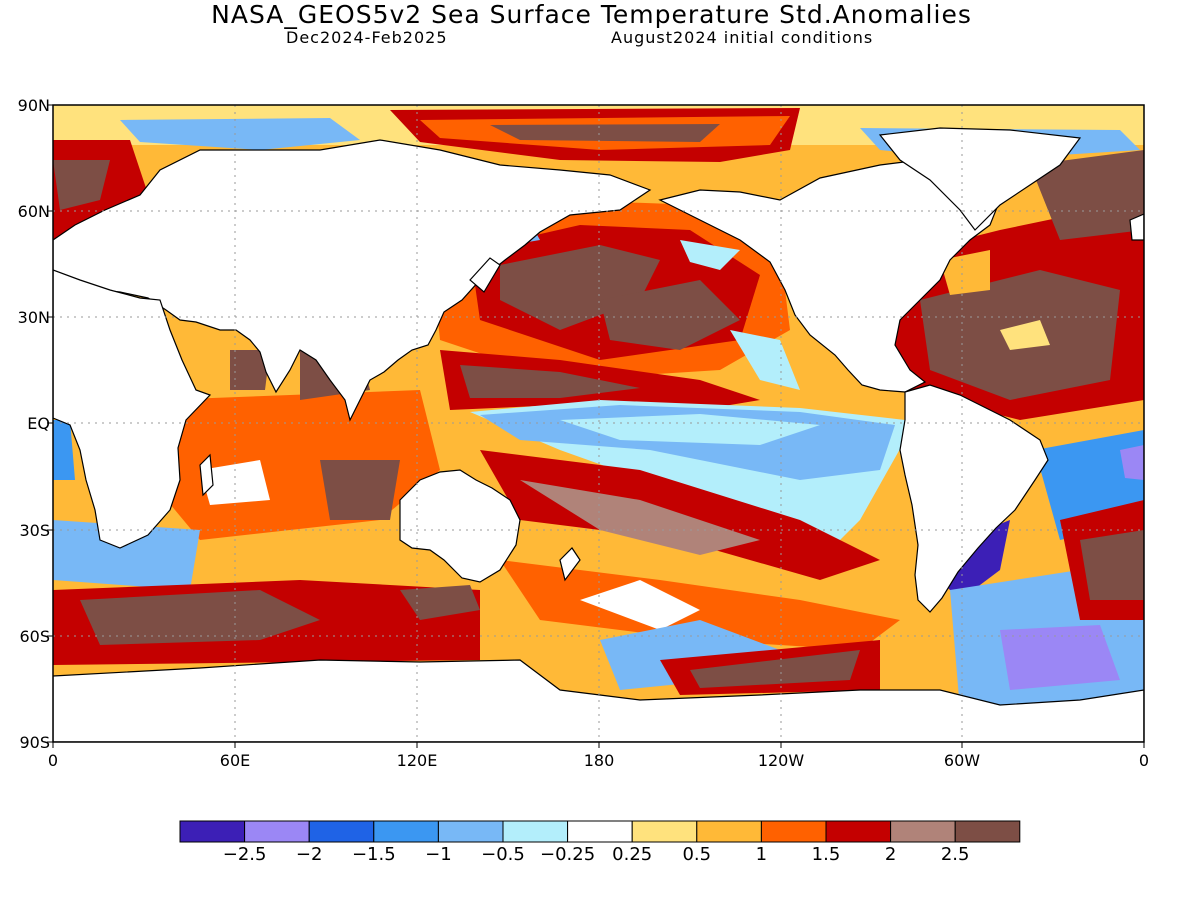 The height and width of the screenshot is (900, 1200). I want to click on australia-landmass, so click(460, 526).